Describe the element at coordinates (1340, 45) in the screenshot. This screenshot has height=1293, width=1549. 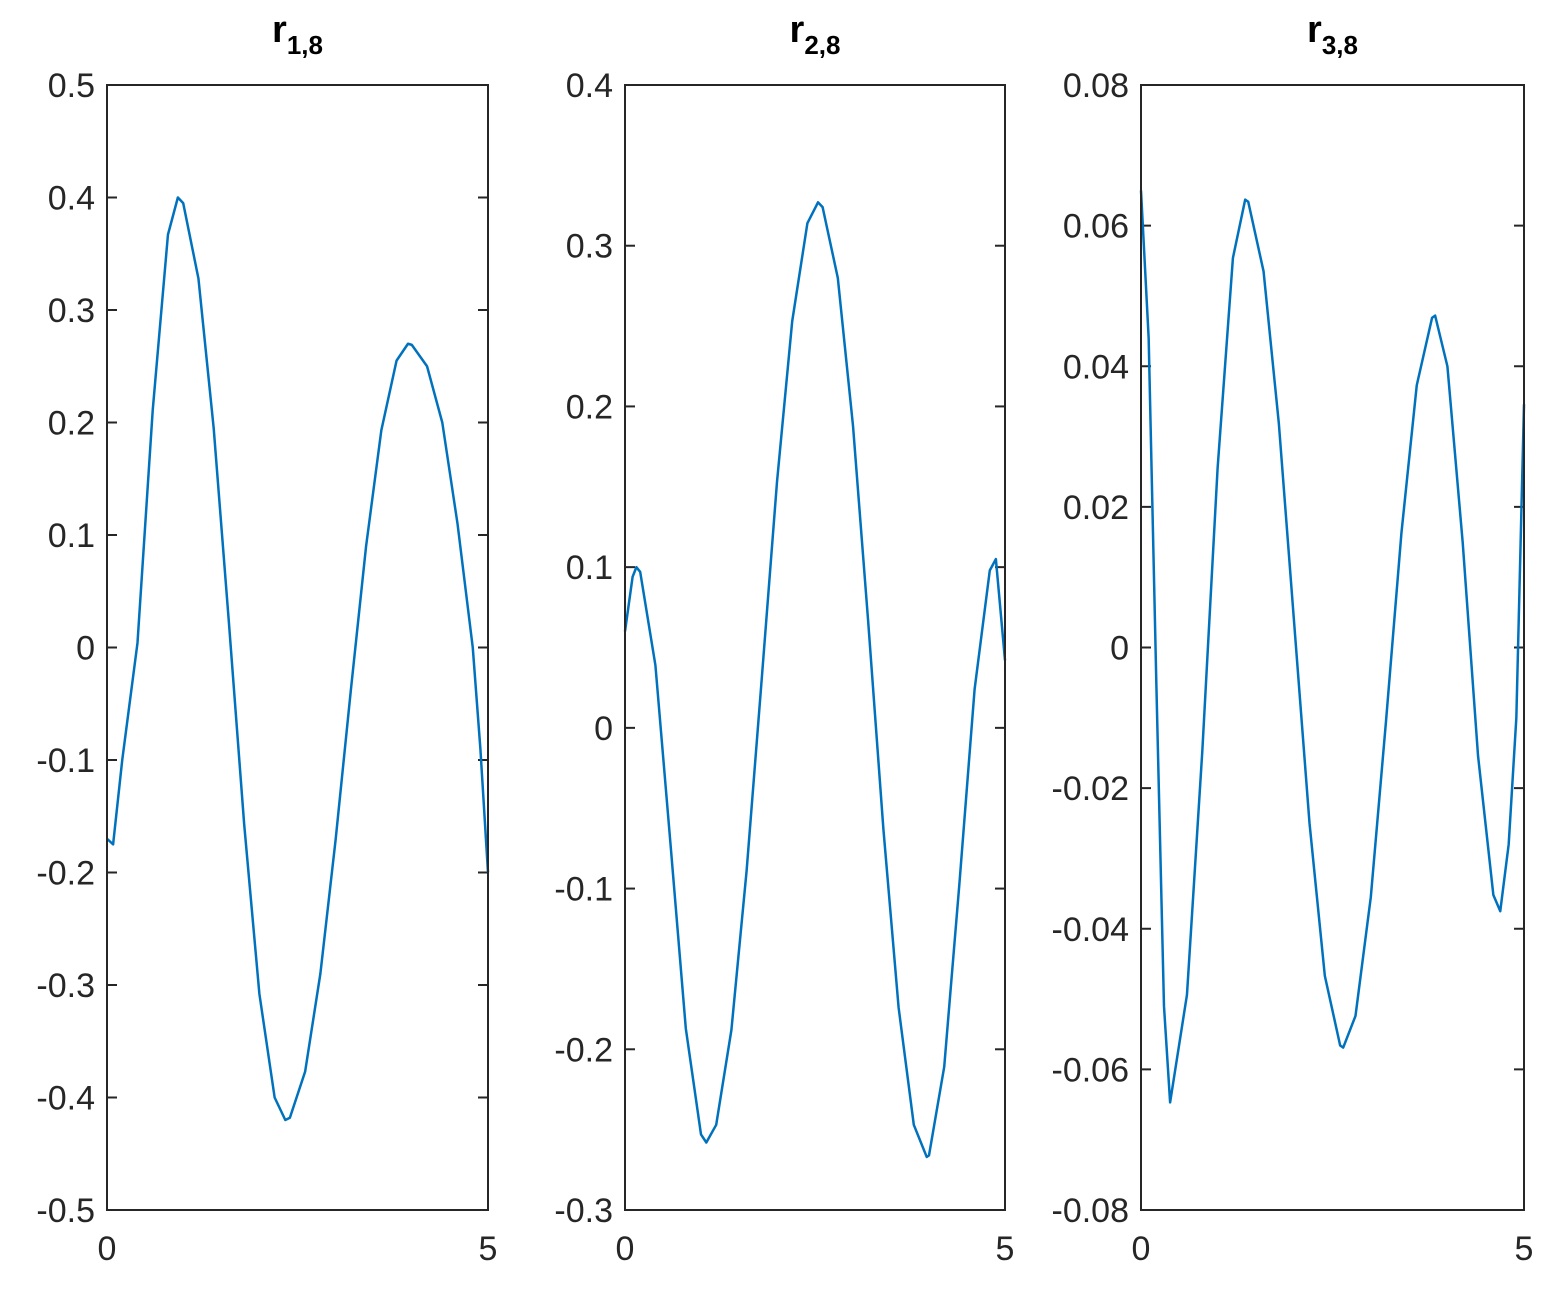
I see `title-subscript: 3,8` at that location.